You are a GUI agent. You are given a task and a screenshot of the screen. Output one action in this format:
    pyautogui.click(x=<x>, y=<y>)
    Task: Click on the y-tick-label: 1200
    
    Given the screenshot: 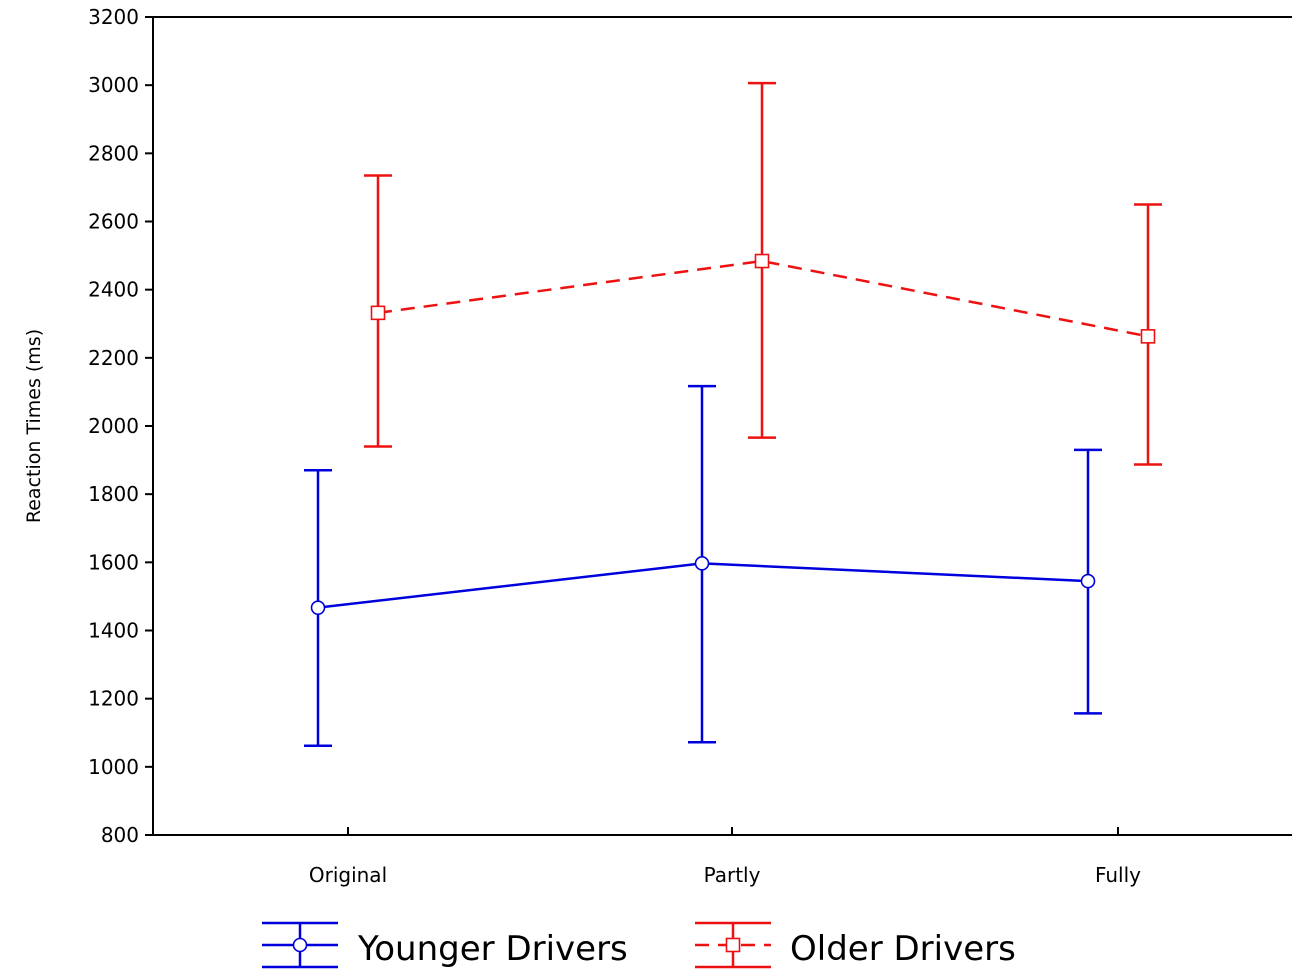 What is the action you would take?
    pyautogui.click(x=113, y=699)
    